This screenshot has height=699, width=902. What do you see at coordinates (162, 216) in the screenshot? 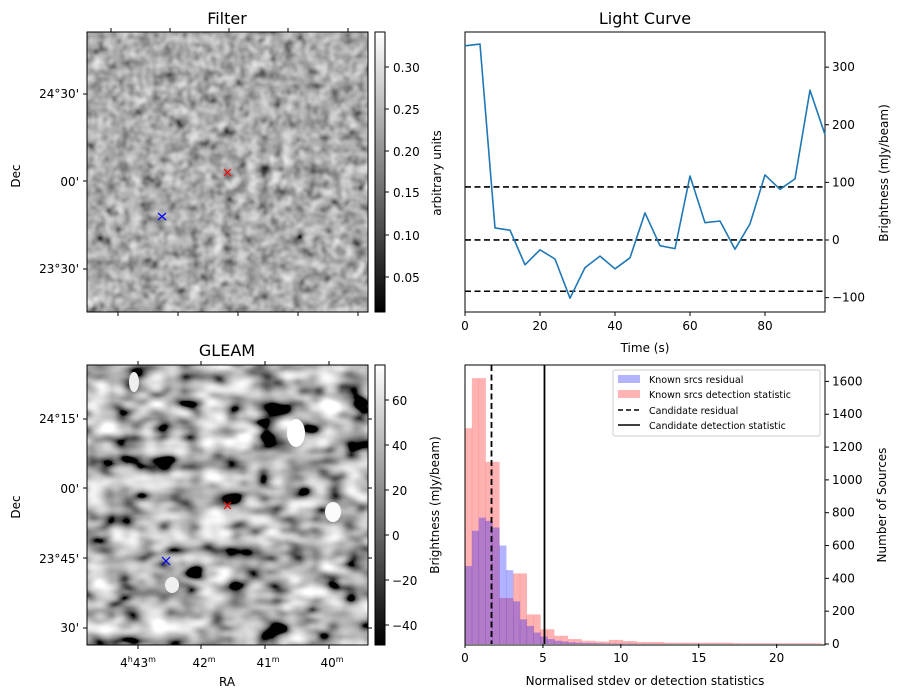
I see `filter-reference-marker` at bounding box center [162, 216].